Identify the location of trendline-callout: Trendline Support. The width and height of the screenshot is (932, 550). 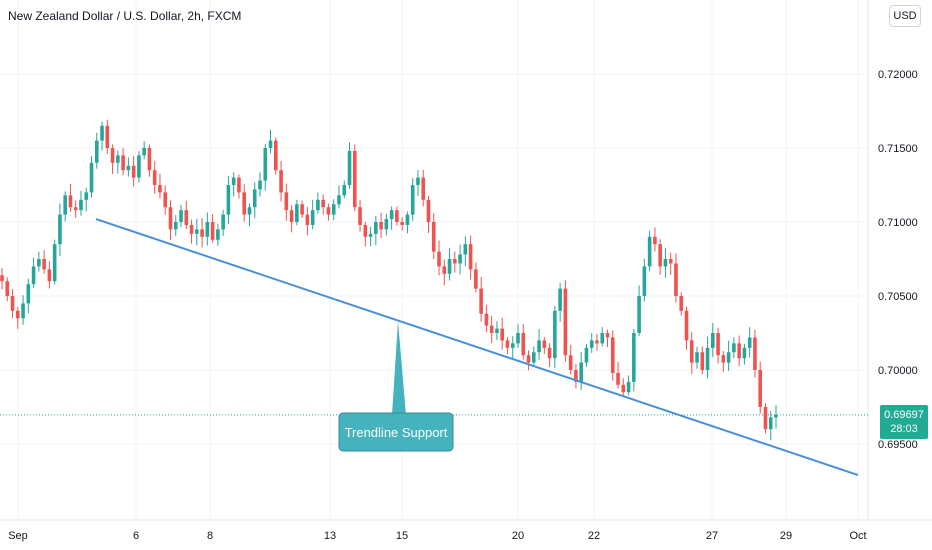
(396, 386).